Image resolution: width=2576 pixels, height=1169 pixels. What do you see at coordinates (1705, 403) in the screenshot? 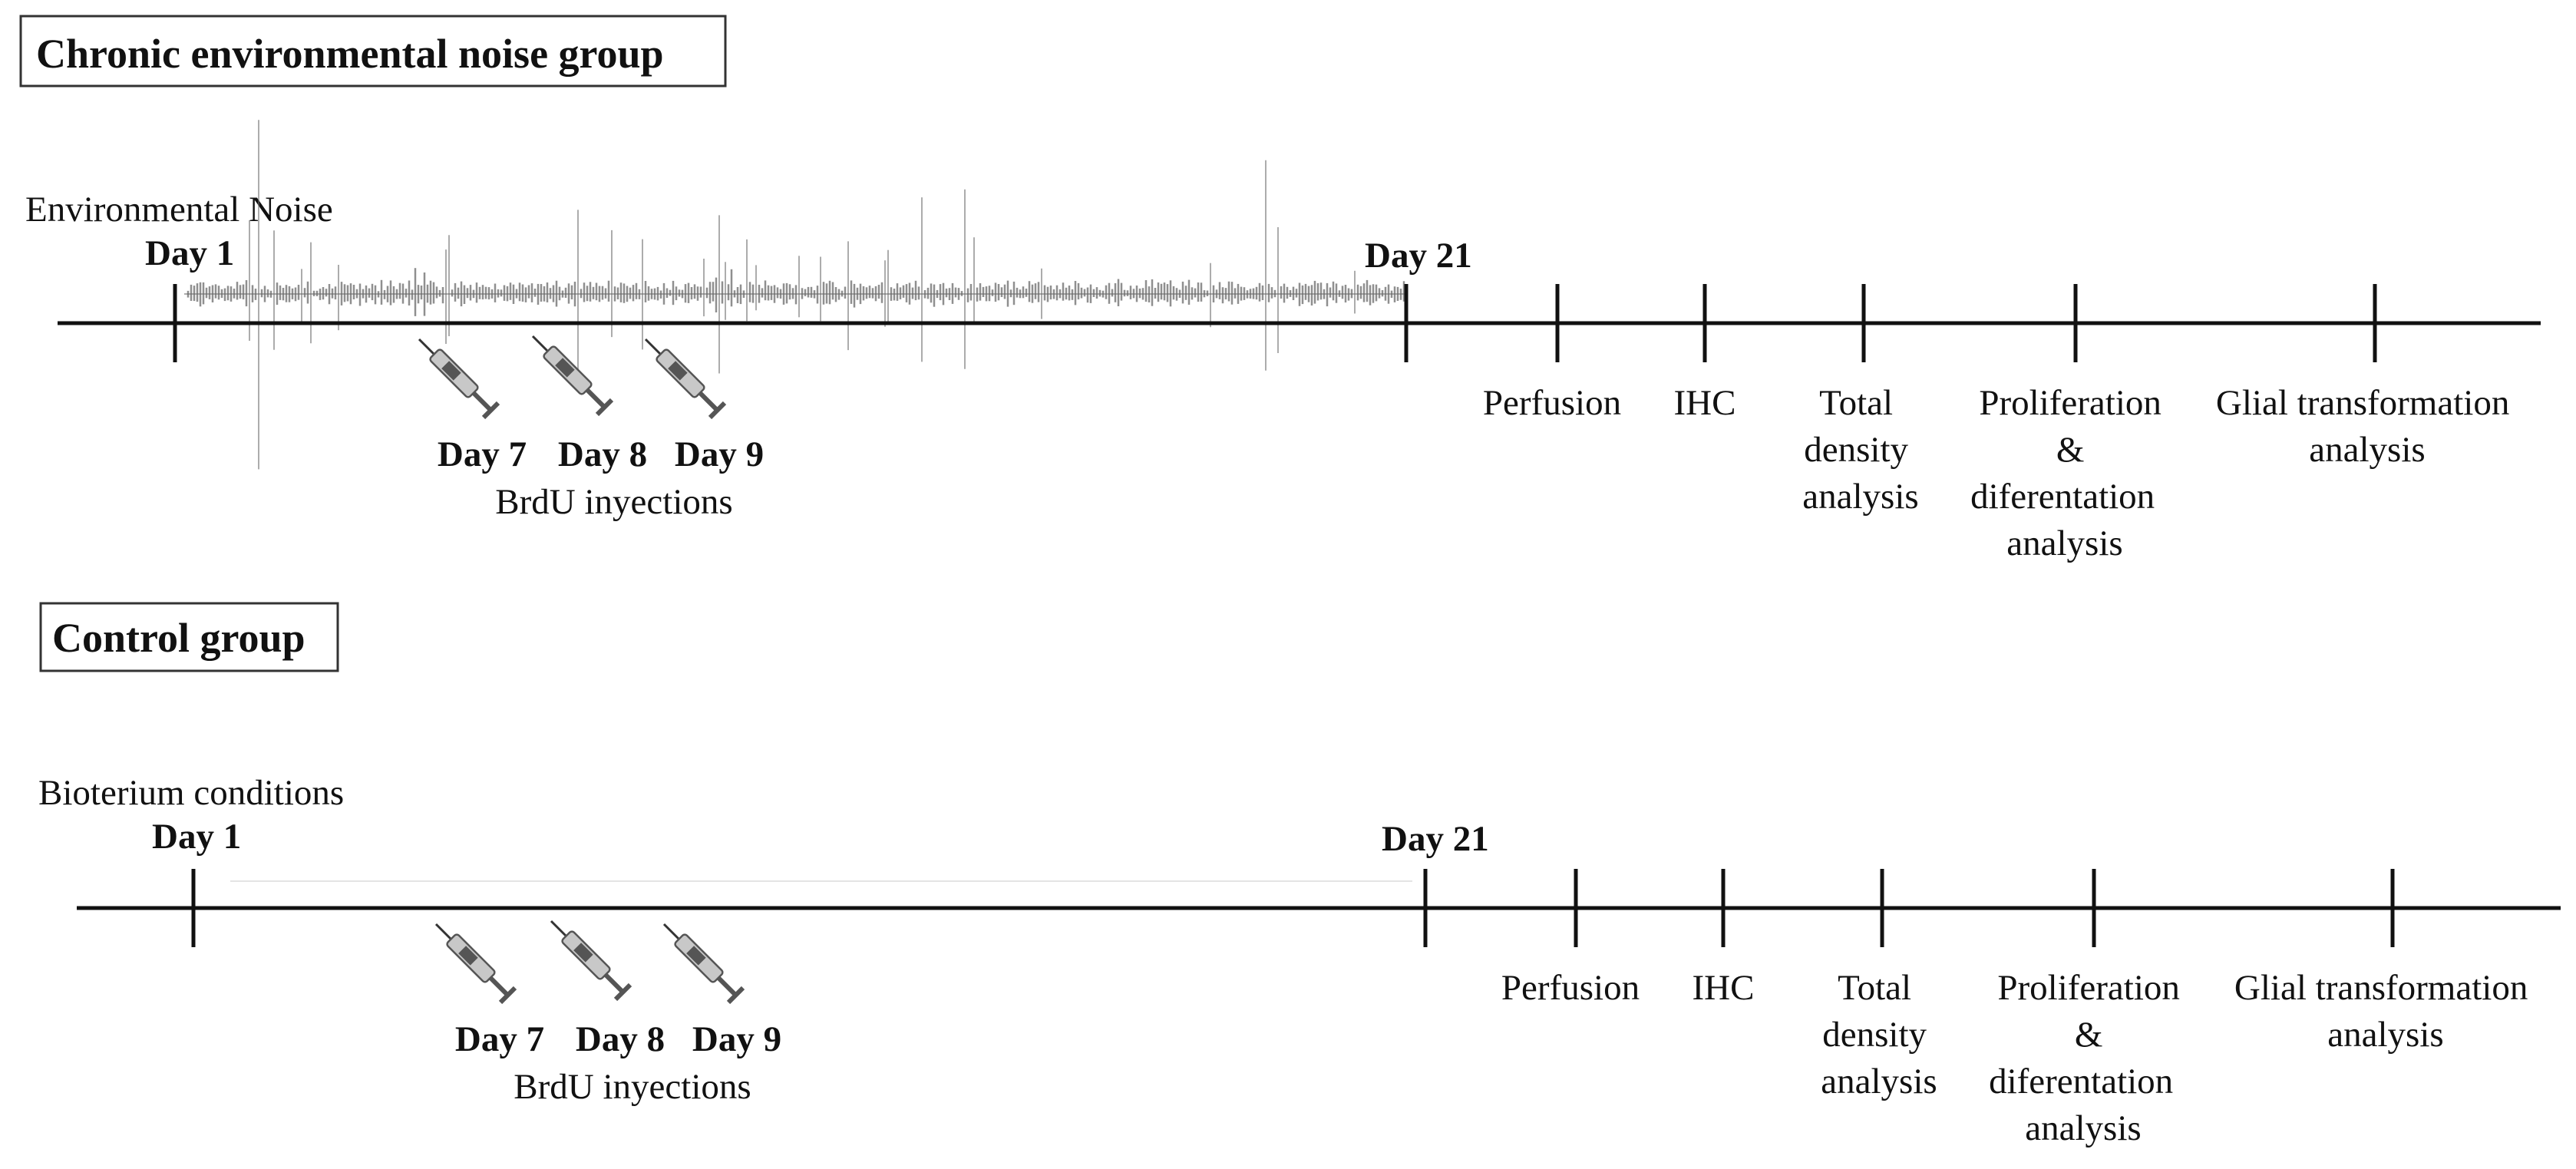
I see `noise-step-ihc: IHC` at bounding box center [1705, 403].